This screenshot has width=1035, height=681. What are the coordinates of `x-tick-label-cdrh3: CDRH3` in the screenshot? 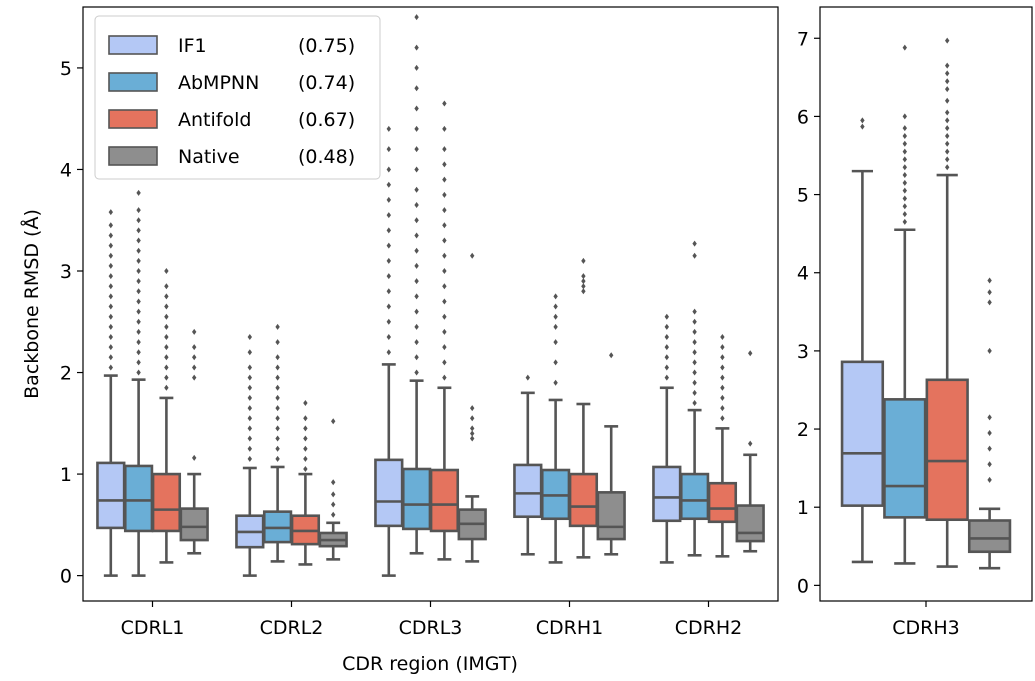 It's located at (925, 628).